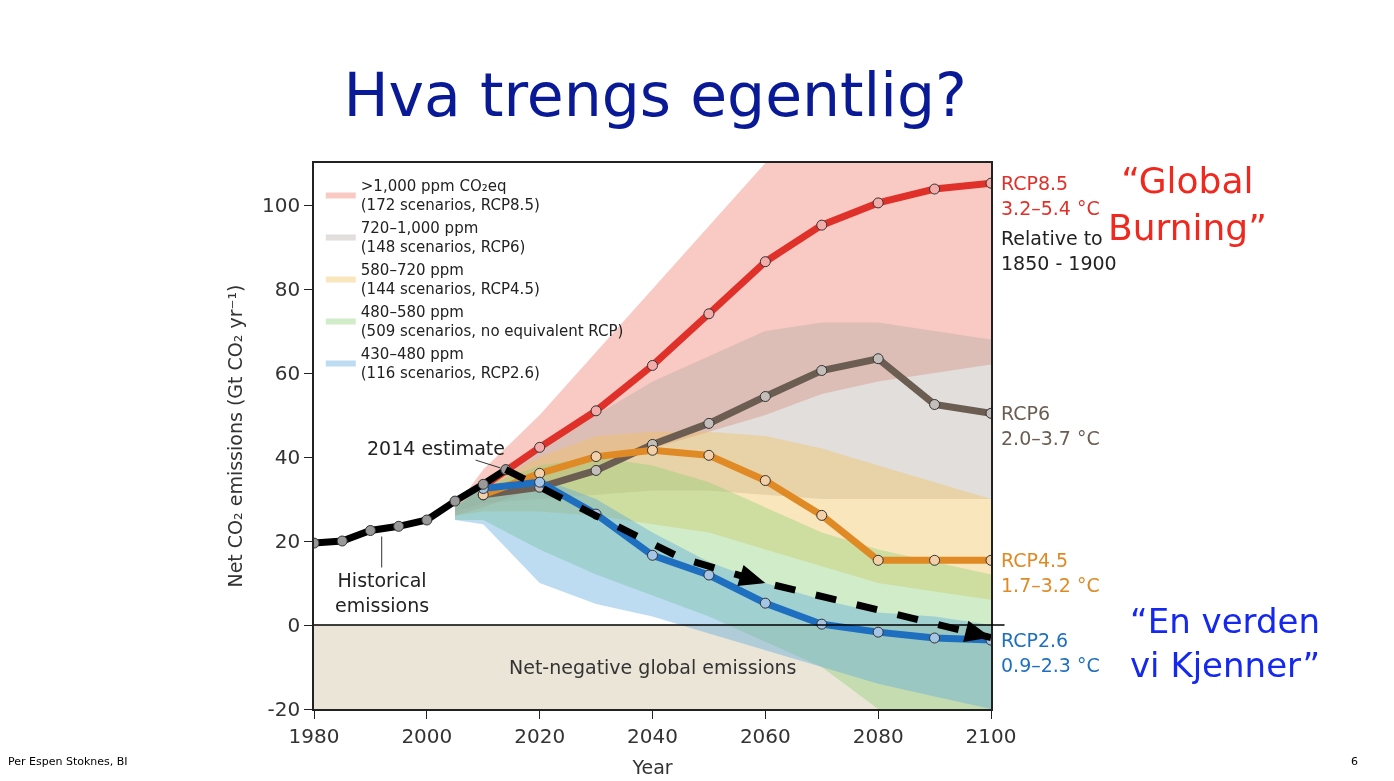  I want to click on series-label: RCP8.5, so click(1035, 183).